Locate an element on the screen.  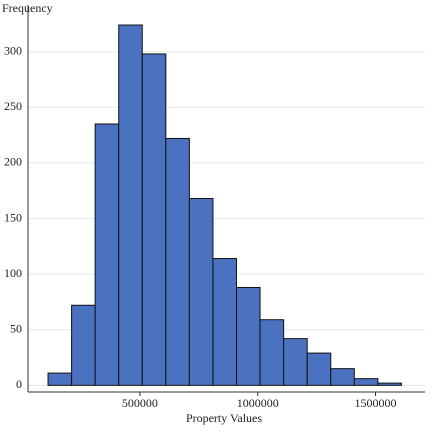
y-tick-label: 0 is located at coordinates (19, 384).